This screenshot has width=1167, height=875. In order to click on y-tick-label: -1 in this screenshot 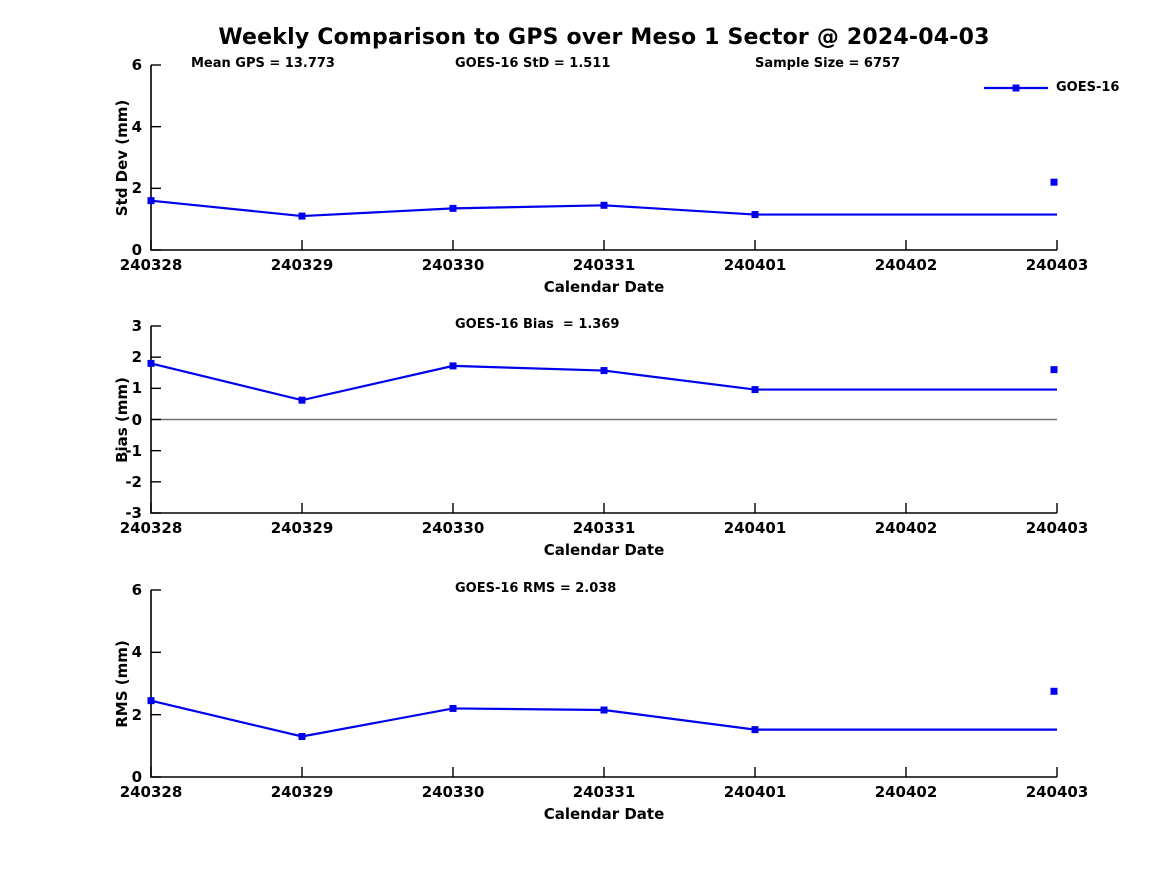, I will do `click(133, 450)`.